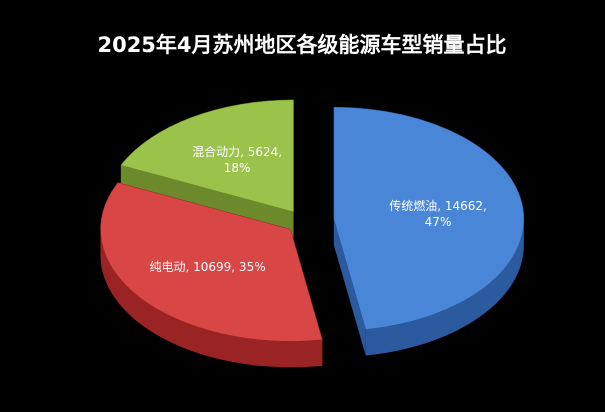  I want to click on data-label-line: 混合动力, 5624,, so click(237, 151).